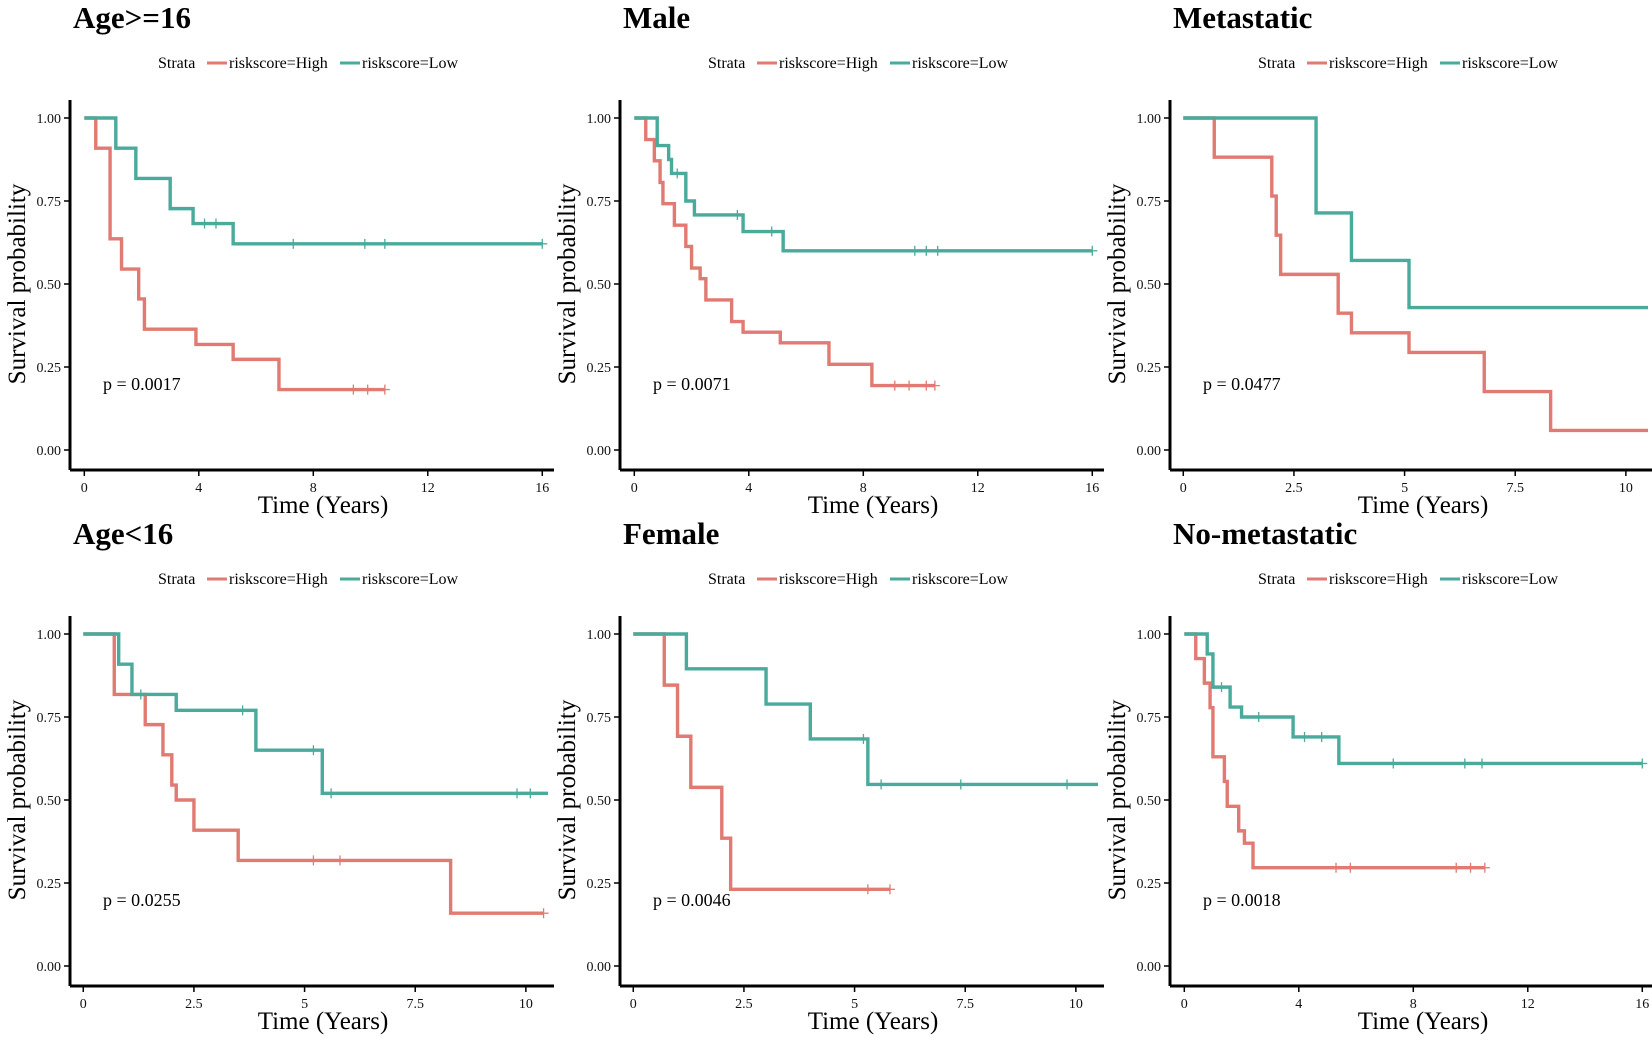  I want to click on p-value: p = 0.0255, so click(142, 900).